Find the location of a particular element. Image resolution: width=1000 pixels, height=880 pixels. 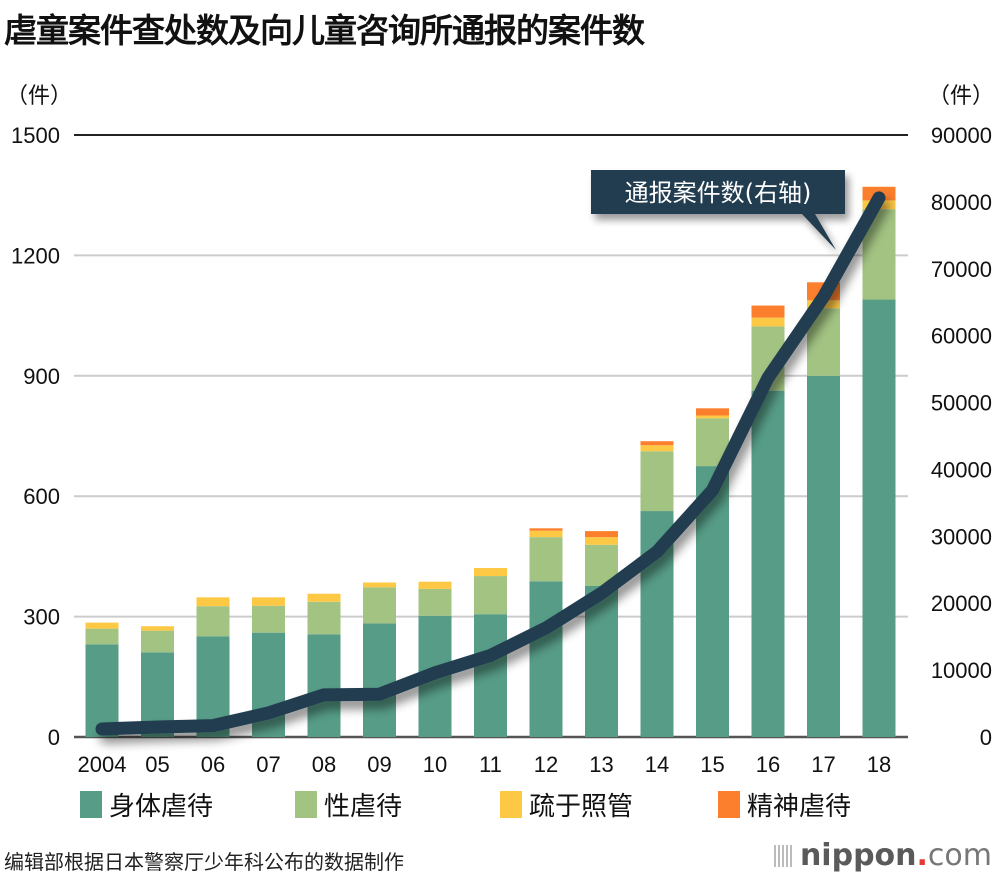

callout-label: 通报案件数(右轴) is located at coordinates (718, 193).